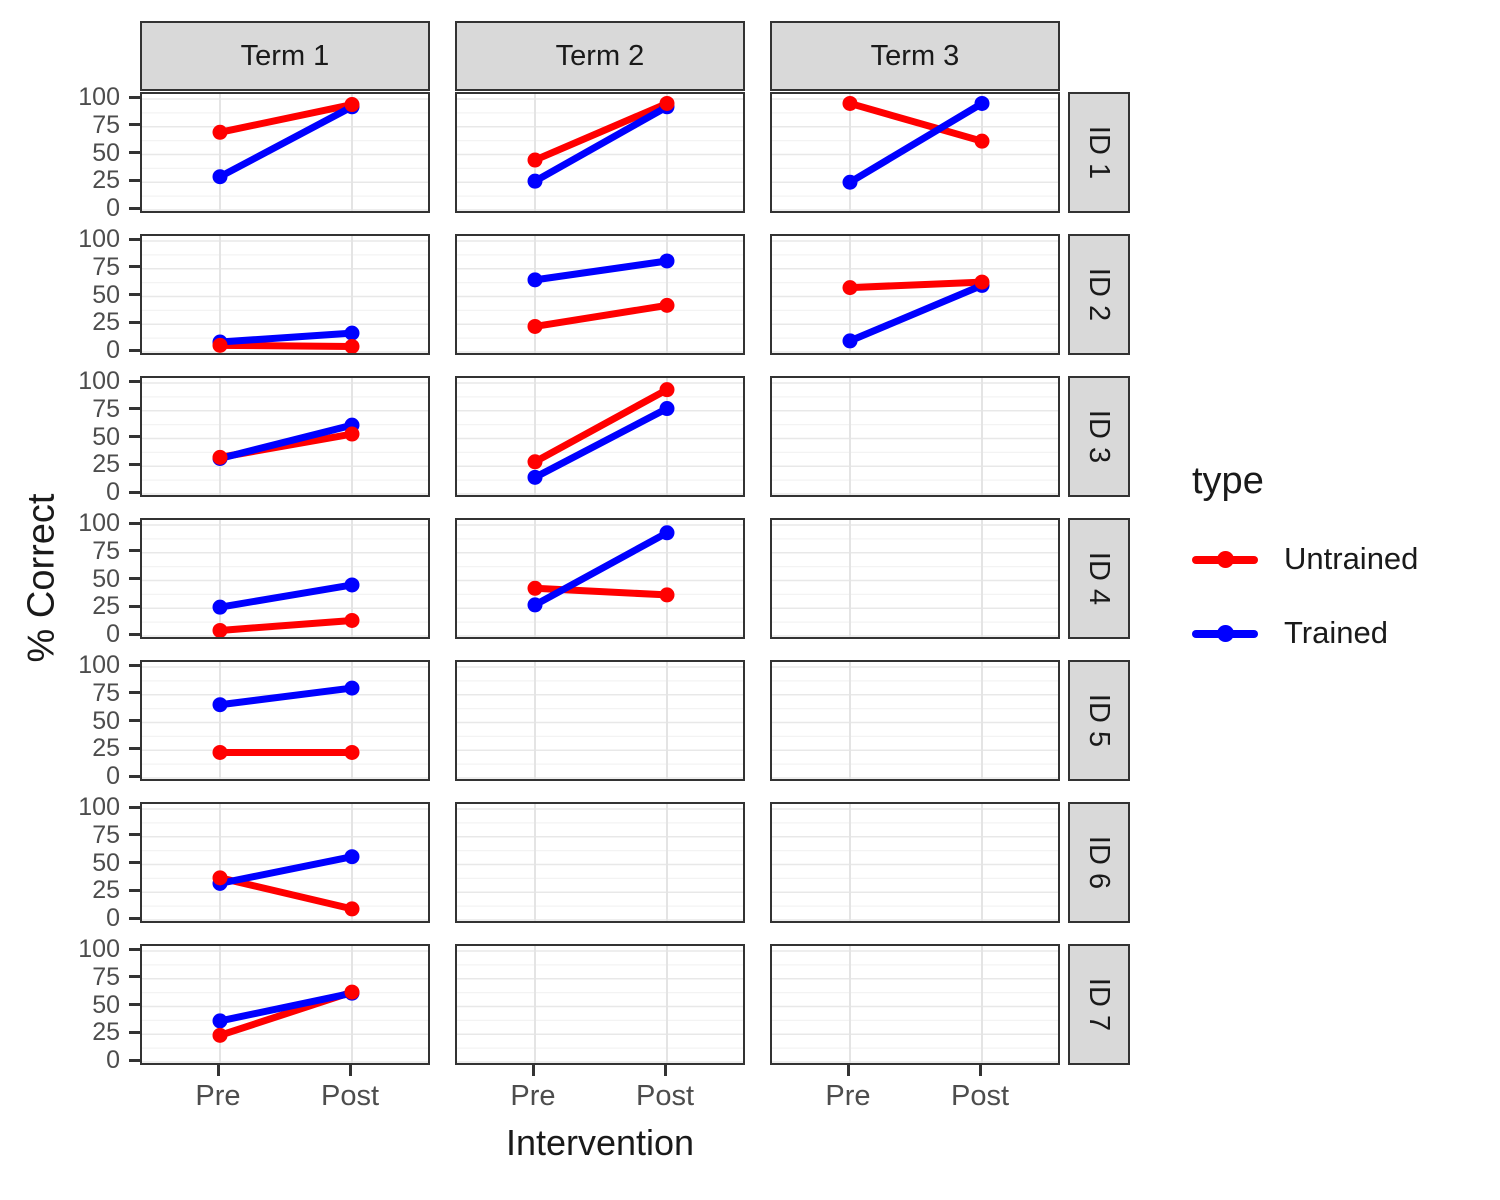  I want to click on facet-row-strip-label: ID 3, so click(1099, 436).